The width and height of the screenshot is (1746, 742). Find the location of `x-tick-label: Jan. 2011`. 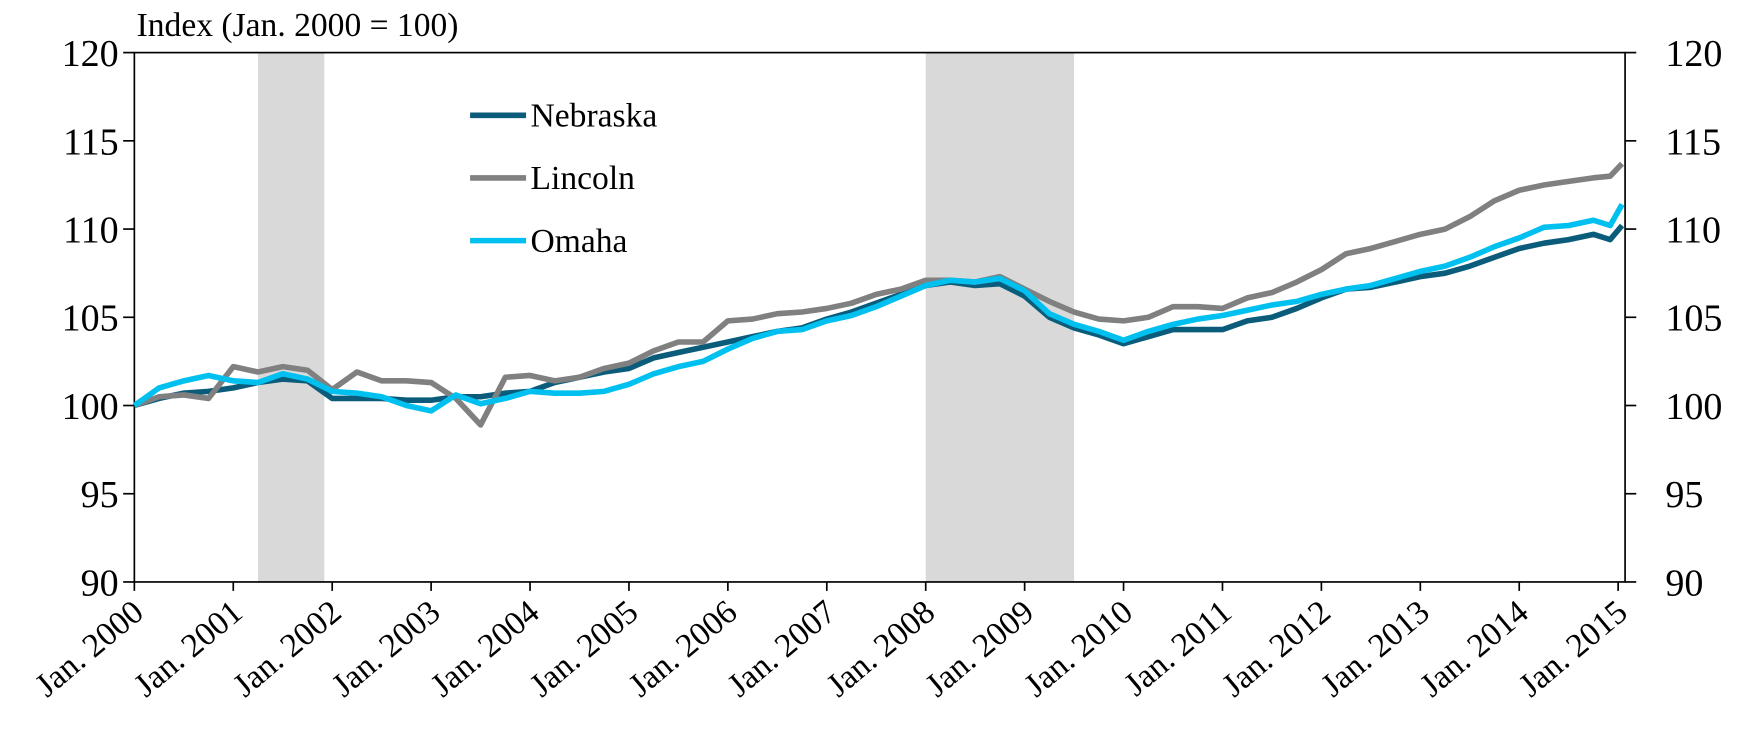

x-tick-label: Jan. 2011 is located at coordinates (1177, 648).